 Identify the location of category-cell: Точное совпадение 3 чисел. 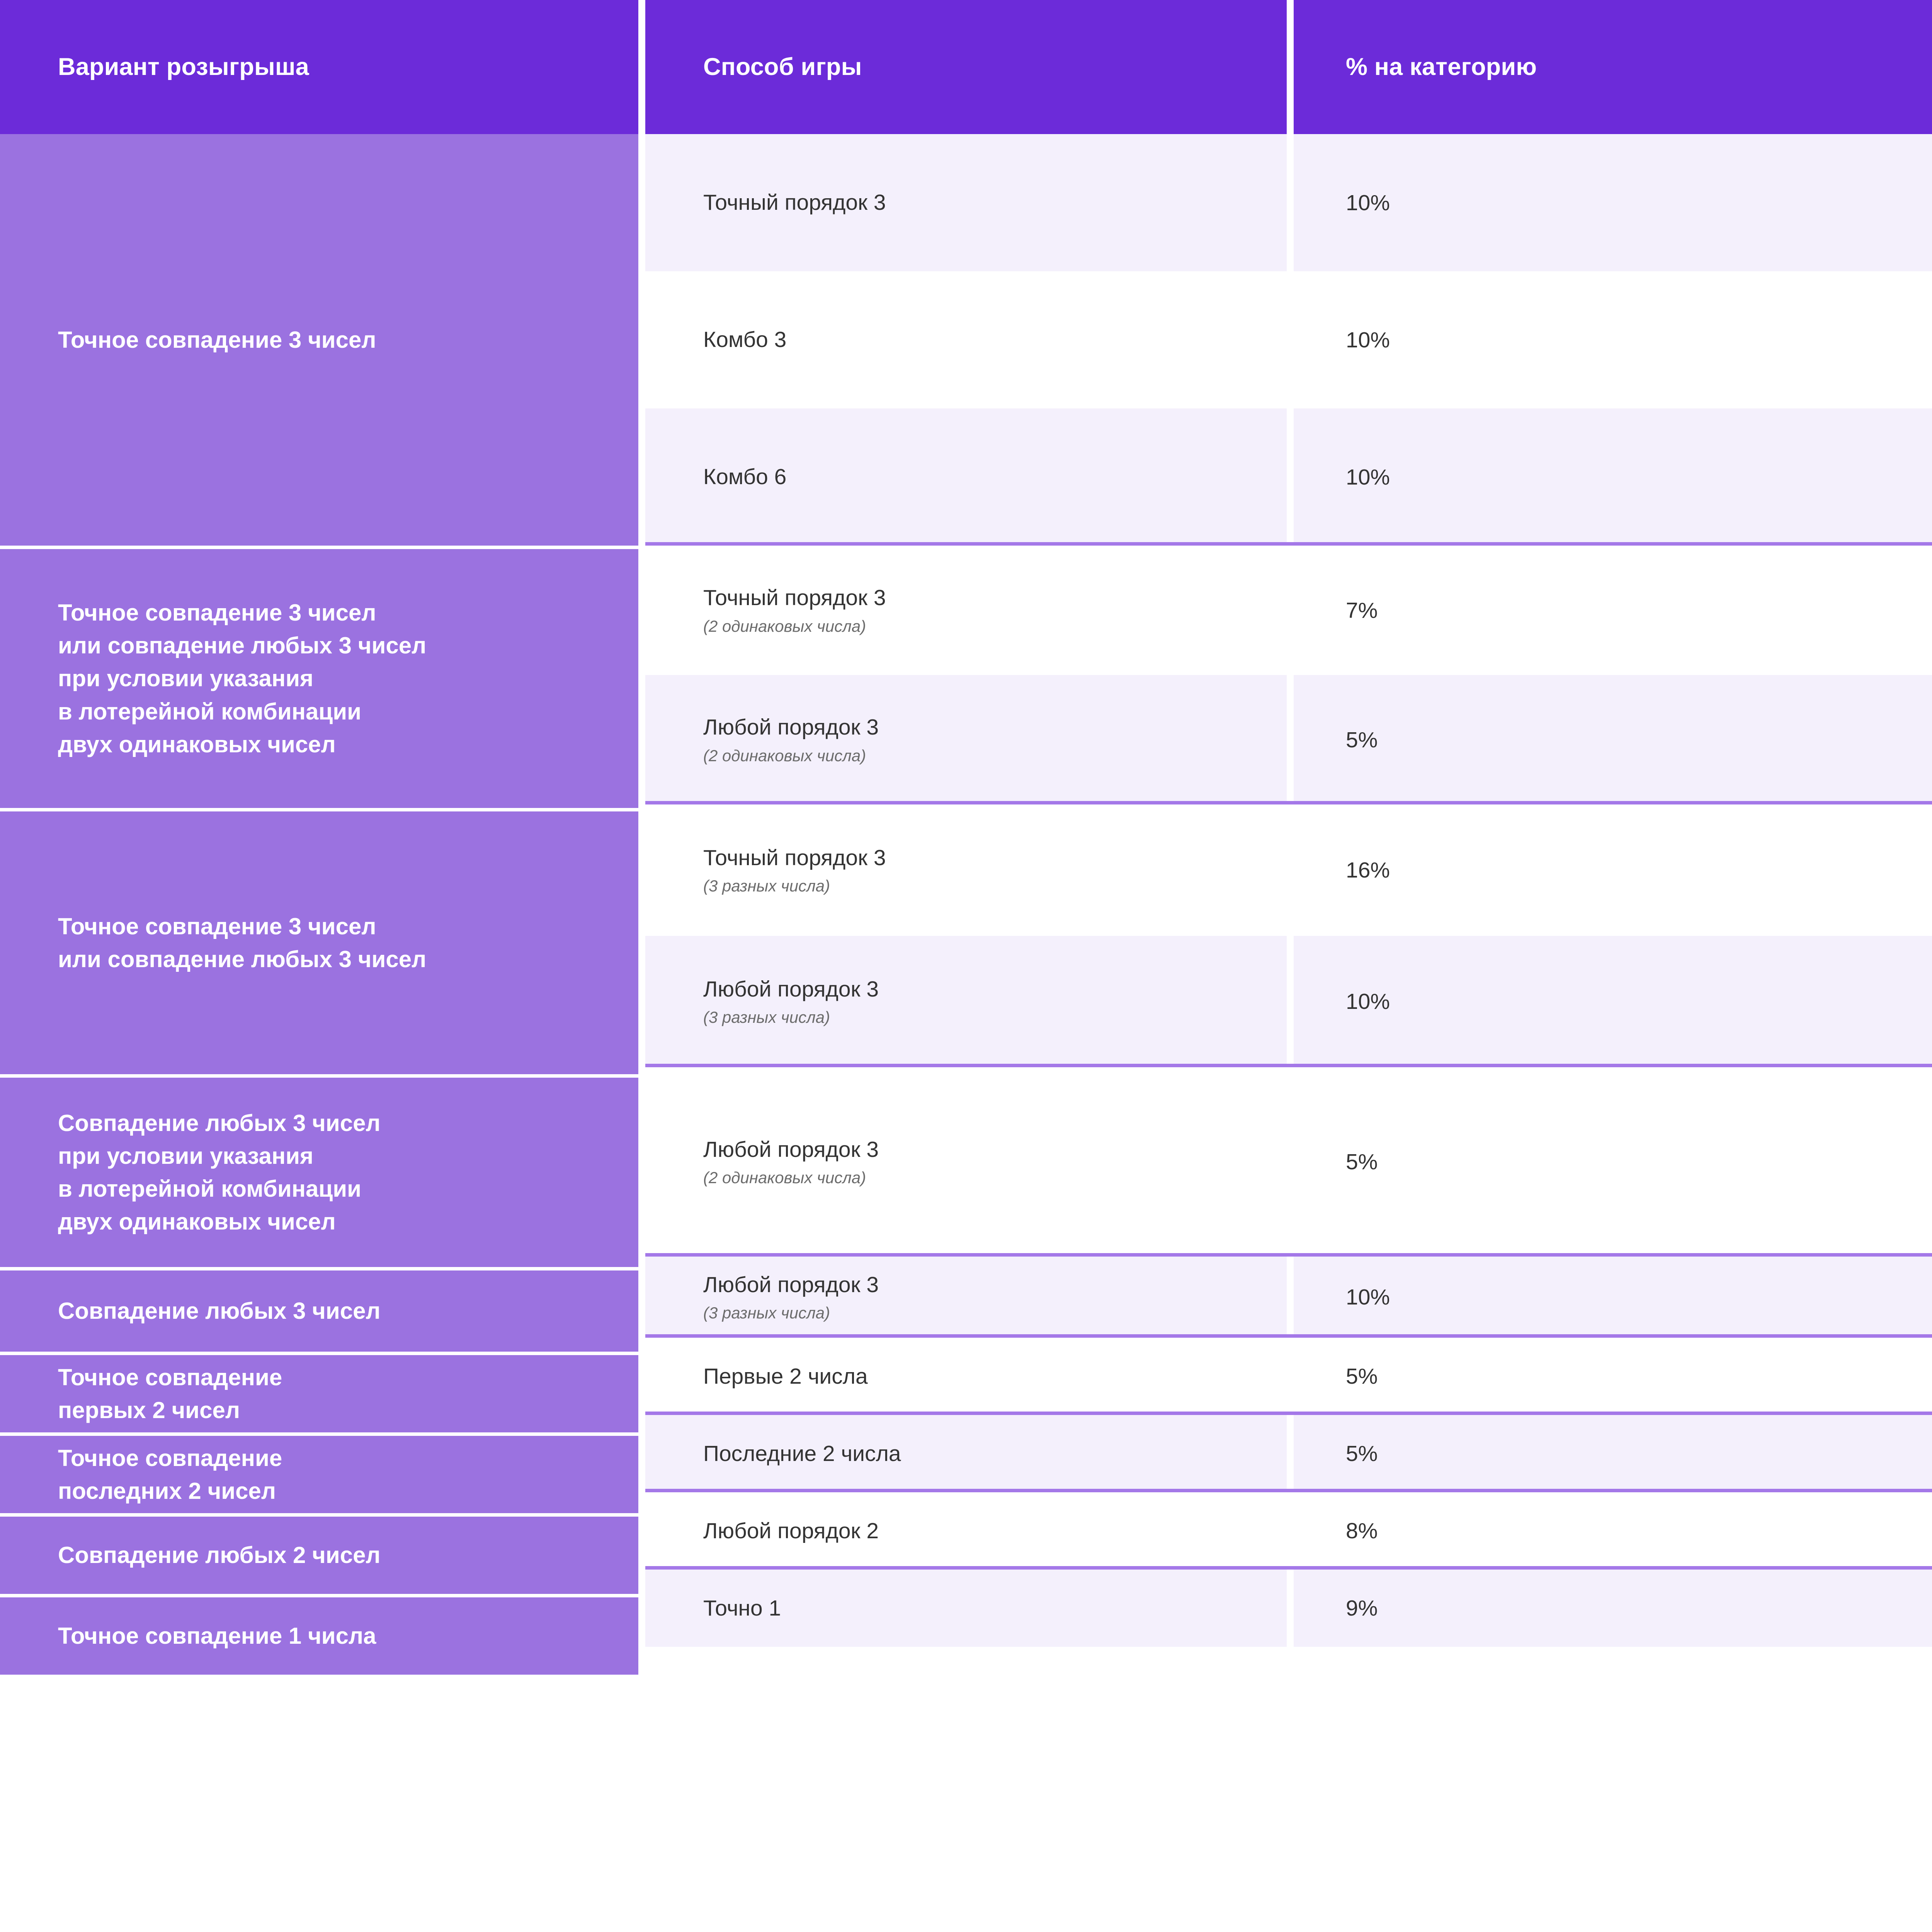
(319, 340).